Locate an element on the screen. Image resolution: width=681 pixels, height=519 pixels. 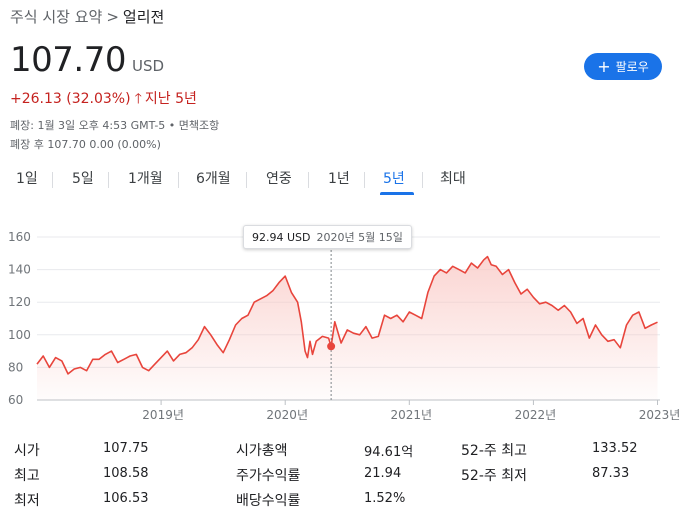
stat-label-pe-ratio: 주가수익률 is located at coordinates (268, 476).